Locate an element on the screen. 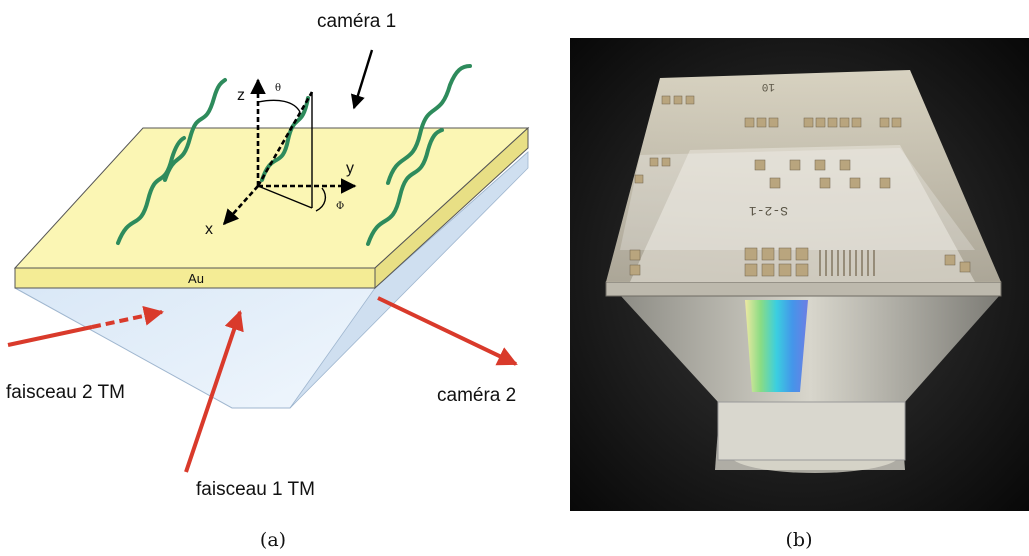 The image size is (1029, 556). rainbow-spot is located at coordinates (776, 346).